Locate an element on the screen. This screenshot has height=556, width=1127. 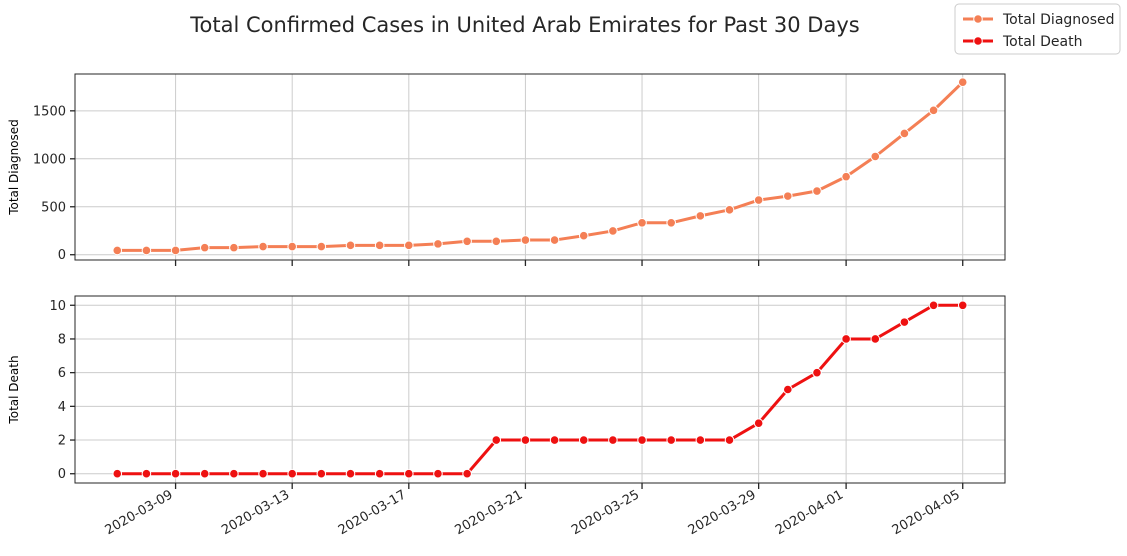
x-tick-label: 2020-03-25 is located at coordinates (605, 512).